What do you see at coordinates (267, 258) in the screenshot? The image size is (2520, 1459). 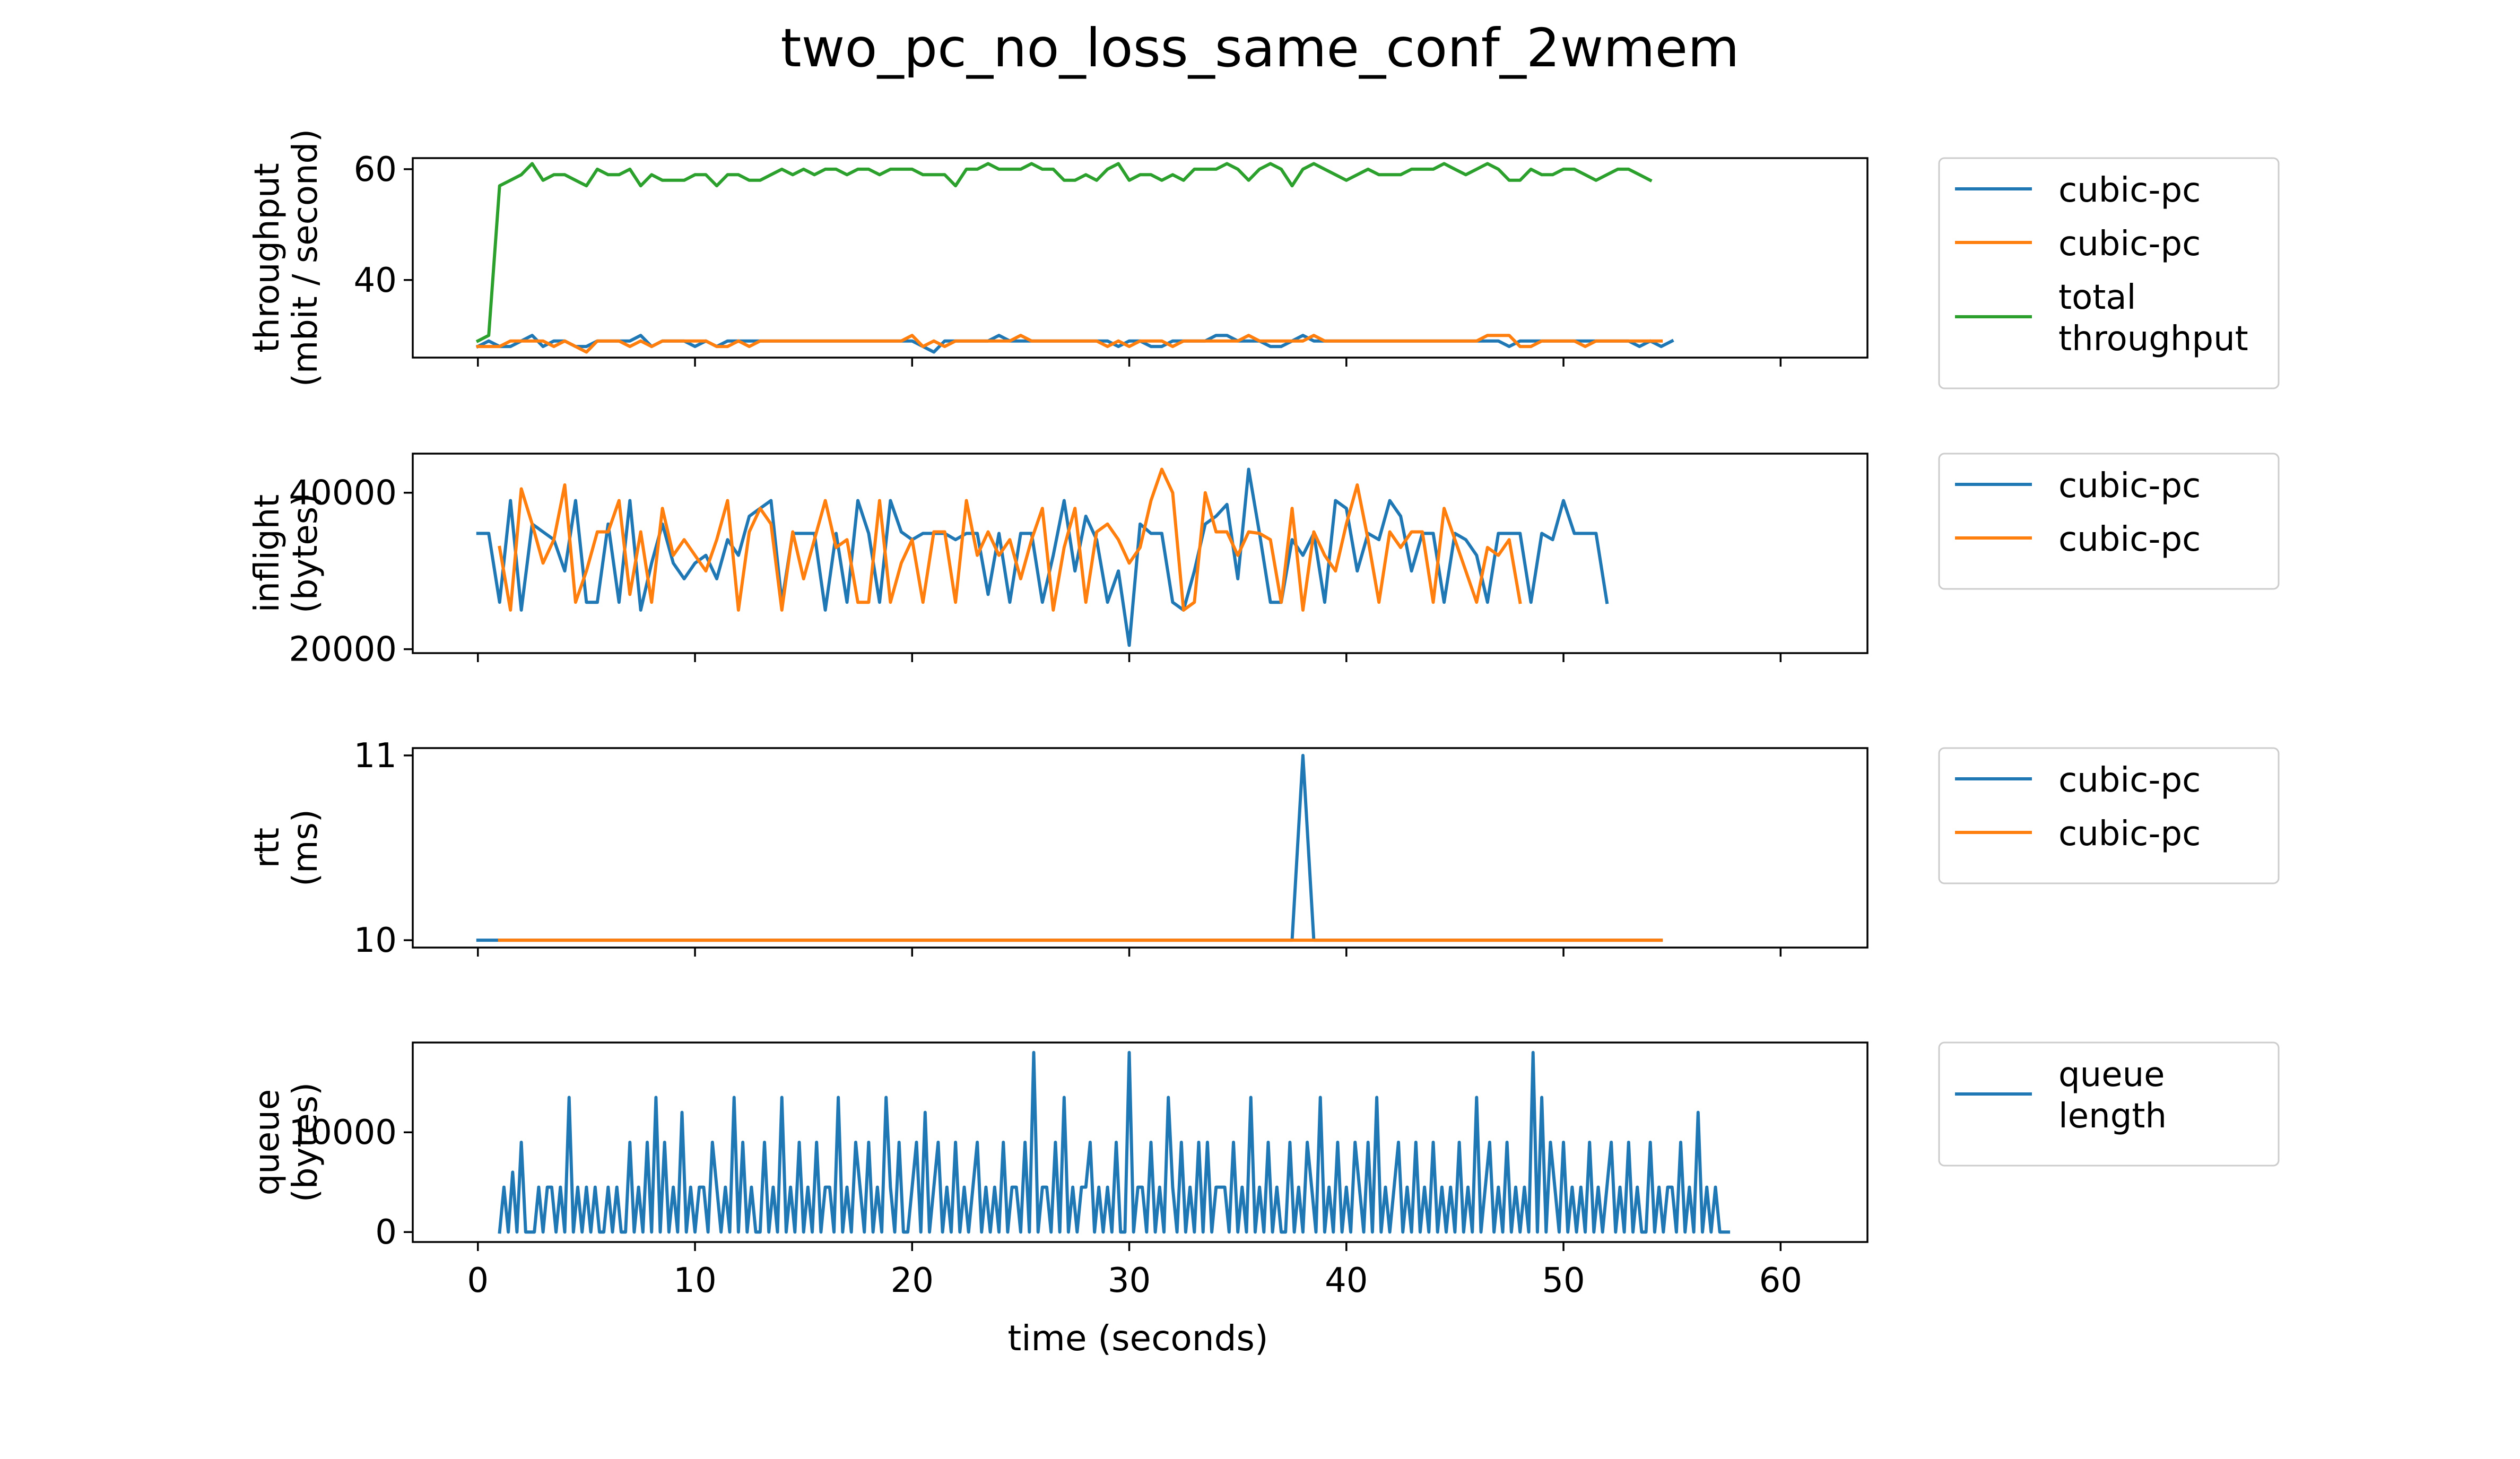 I see `y-axis-label-line: throughput` at bounding box center [267, 258].